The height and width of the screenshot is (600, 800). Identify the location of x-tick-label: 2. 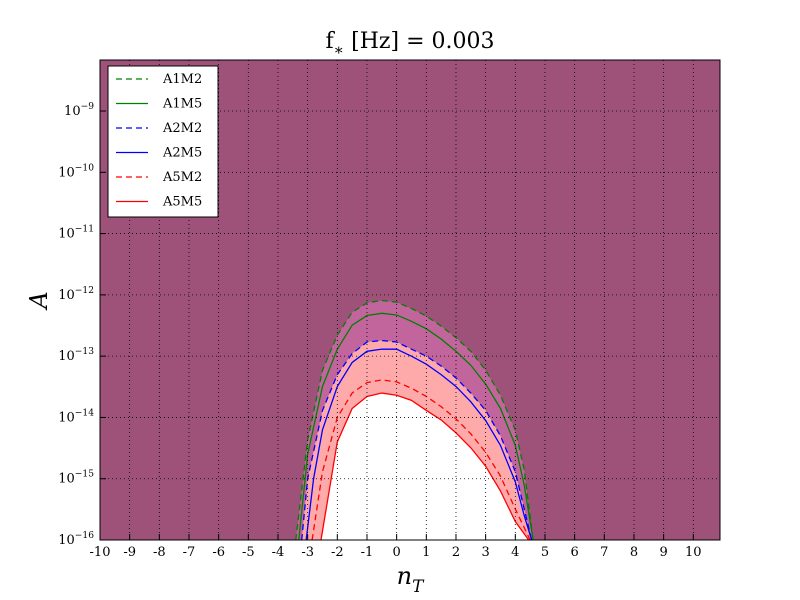
(456, 552).